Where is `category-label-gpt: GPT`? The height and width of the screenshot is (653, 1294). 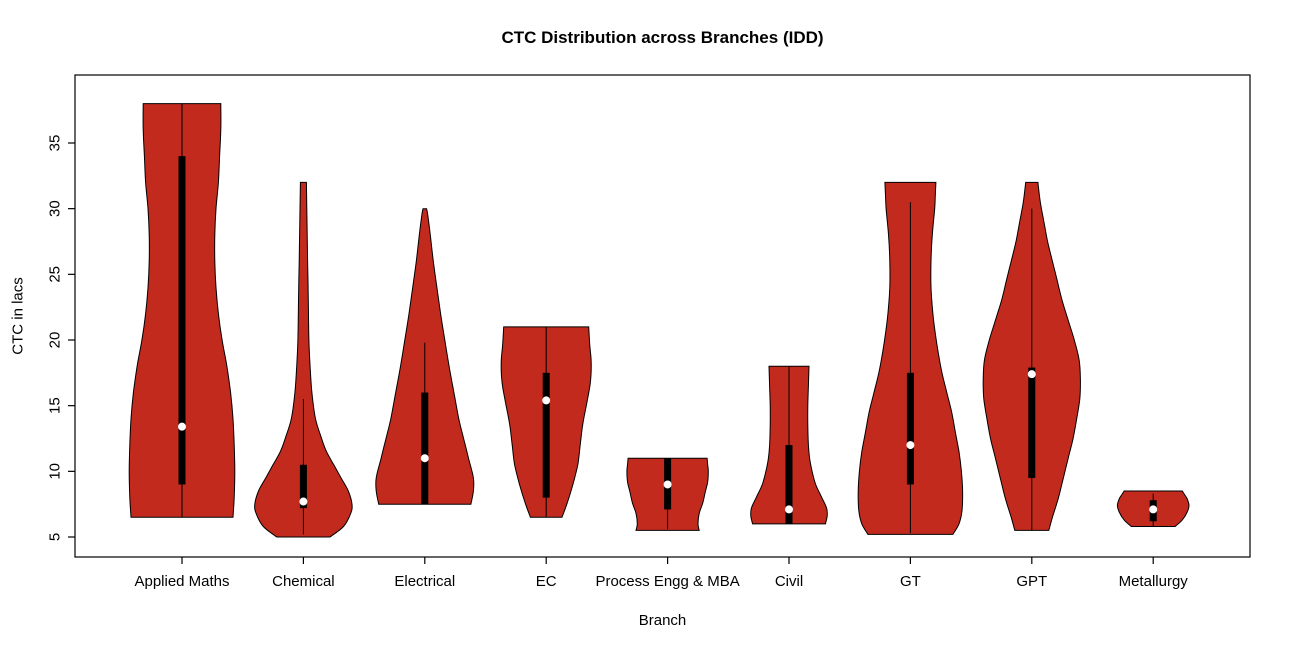 category-label-gpt: GPT is located at coordinates (1031, 581).